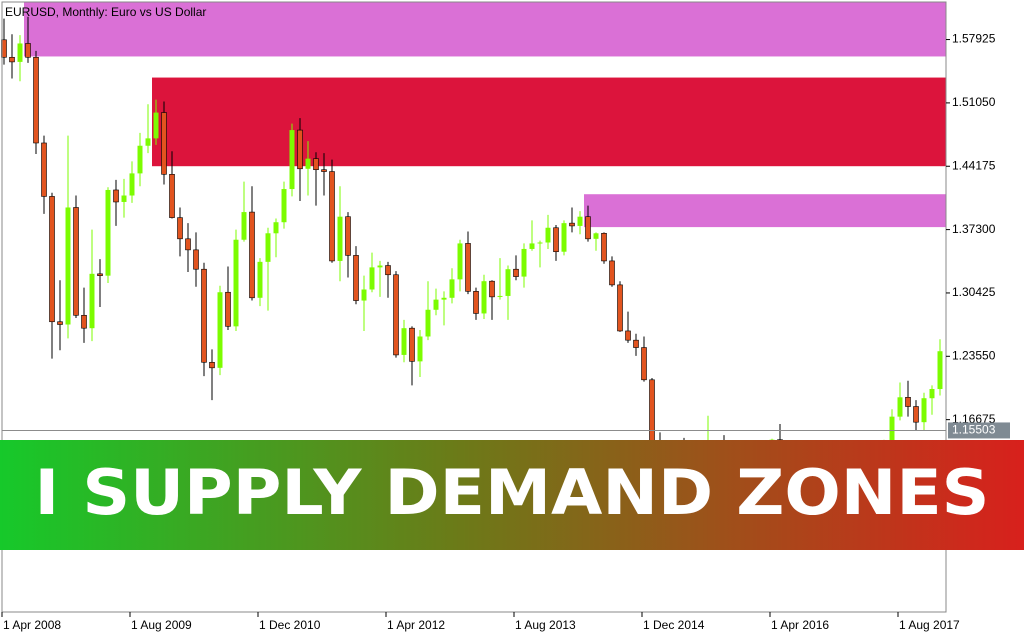 This screenshot has width=1024, height=640. Describe the element at coordinates (545, 625) in the screenshot. I see `x-tick-label: 1 Aug 2013` at that location.